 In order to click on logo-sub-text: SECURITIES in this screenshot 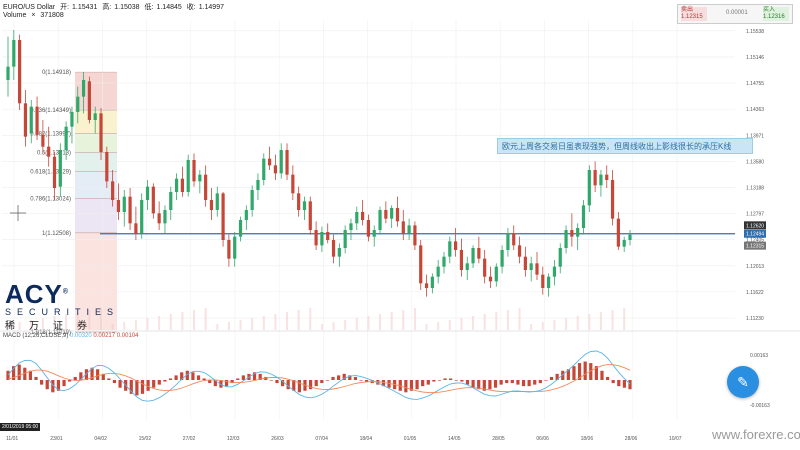, I will do `click(62, 312)`.